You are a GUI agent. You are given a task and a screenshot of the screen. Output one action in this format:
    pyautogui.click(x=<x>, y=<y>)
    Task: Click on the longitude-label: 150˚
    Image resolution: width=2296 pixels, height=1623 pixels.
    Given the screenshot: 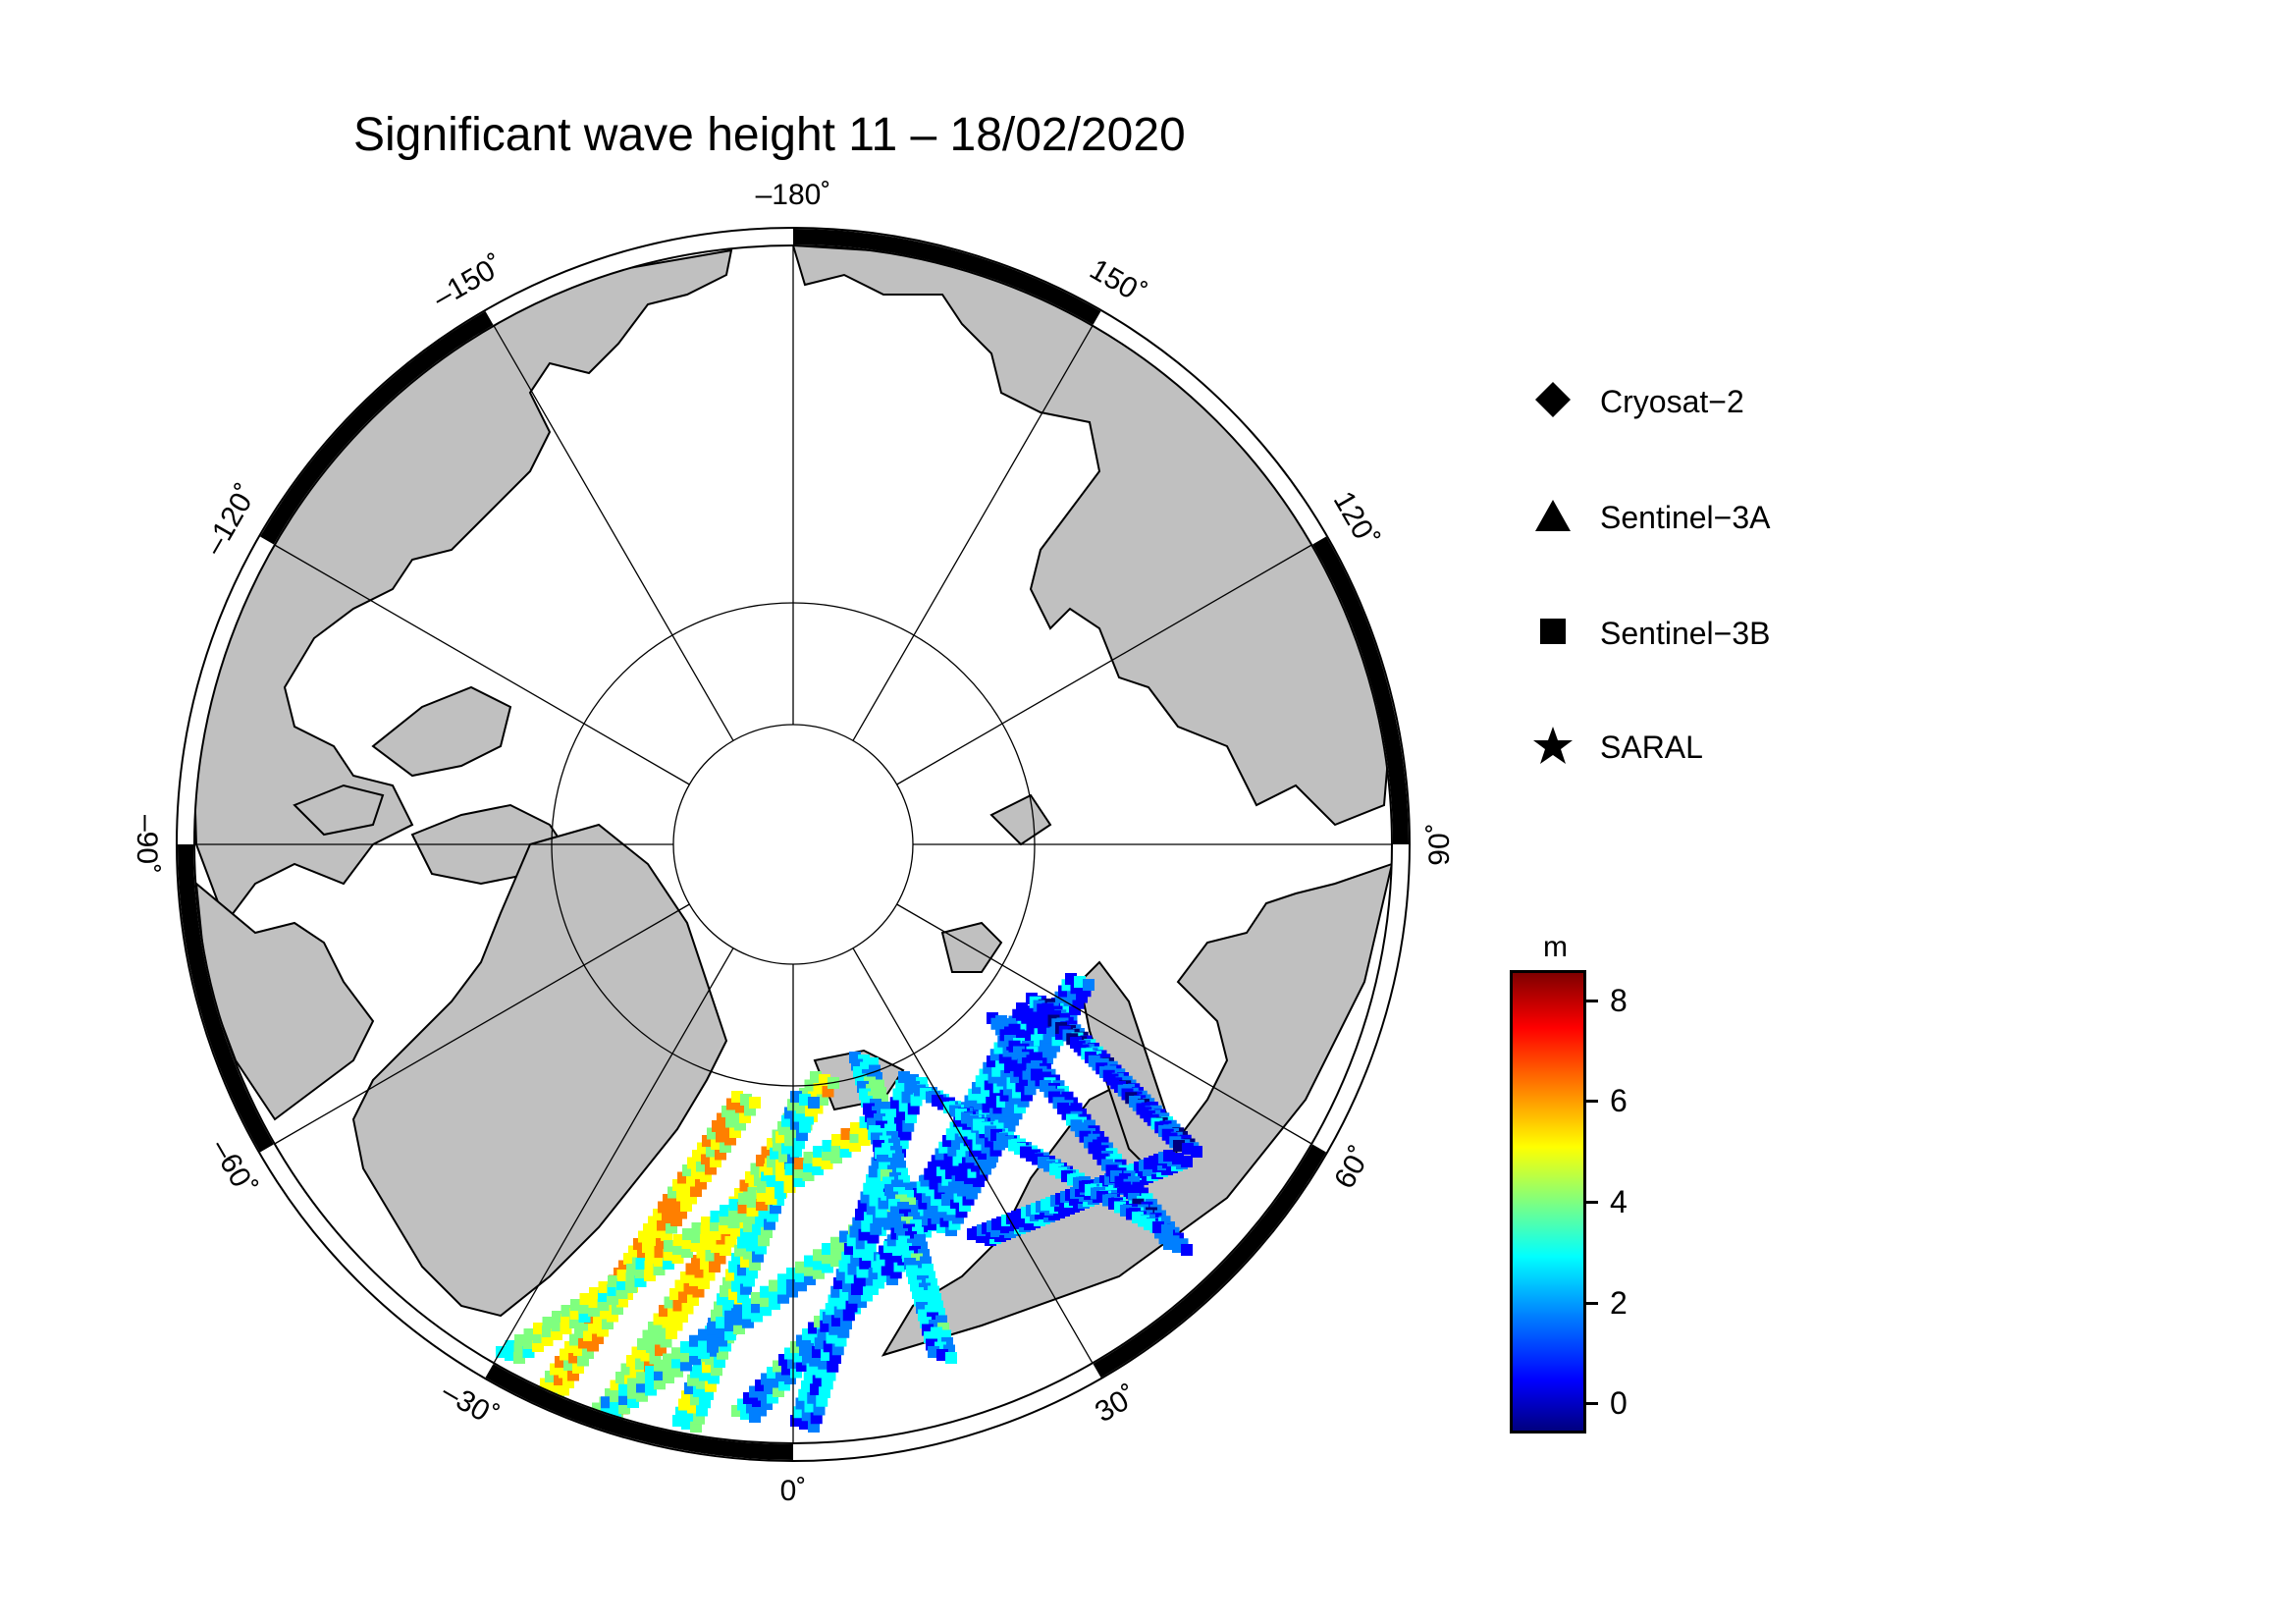 What is the action you would take?
    pyautogui.click(x=1118, y=282)
    